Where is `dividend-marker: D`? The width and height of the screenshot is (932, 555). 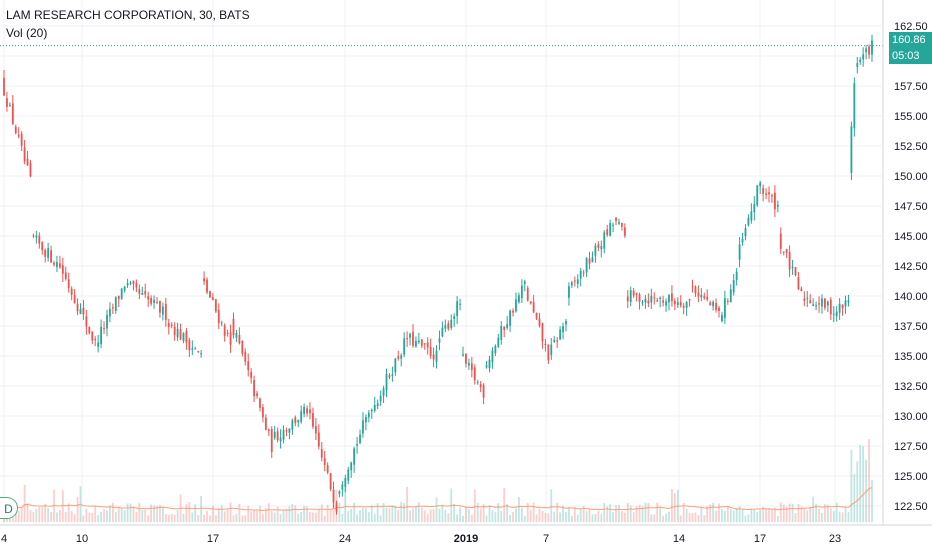 dividend-marker: D is located at coordinates (9, 508).